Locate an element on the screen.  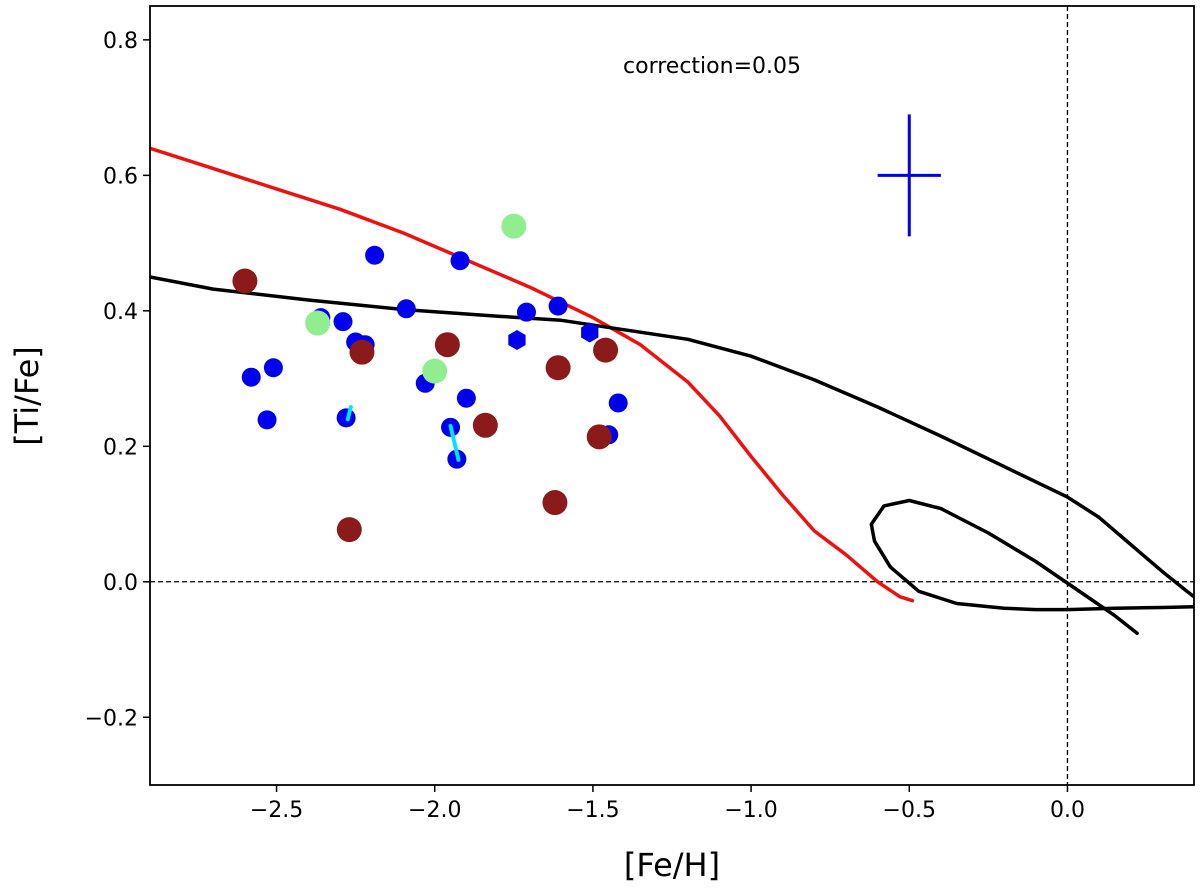
x-tick-label: −0.5 is located at coordinates (909, 810).